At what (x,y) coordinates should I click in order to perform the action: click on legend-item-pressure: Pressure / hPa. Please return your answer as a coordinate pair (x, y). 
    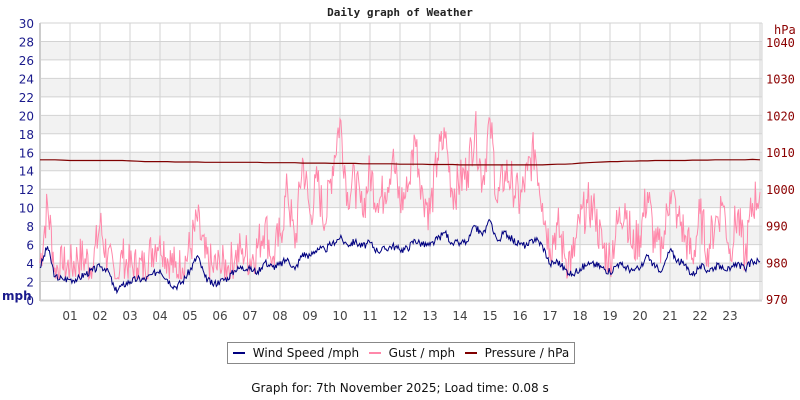
    Looking at the image, I should click on (517, 353).